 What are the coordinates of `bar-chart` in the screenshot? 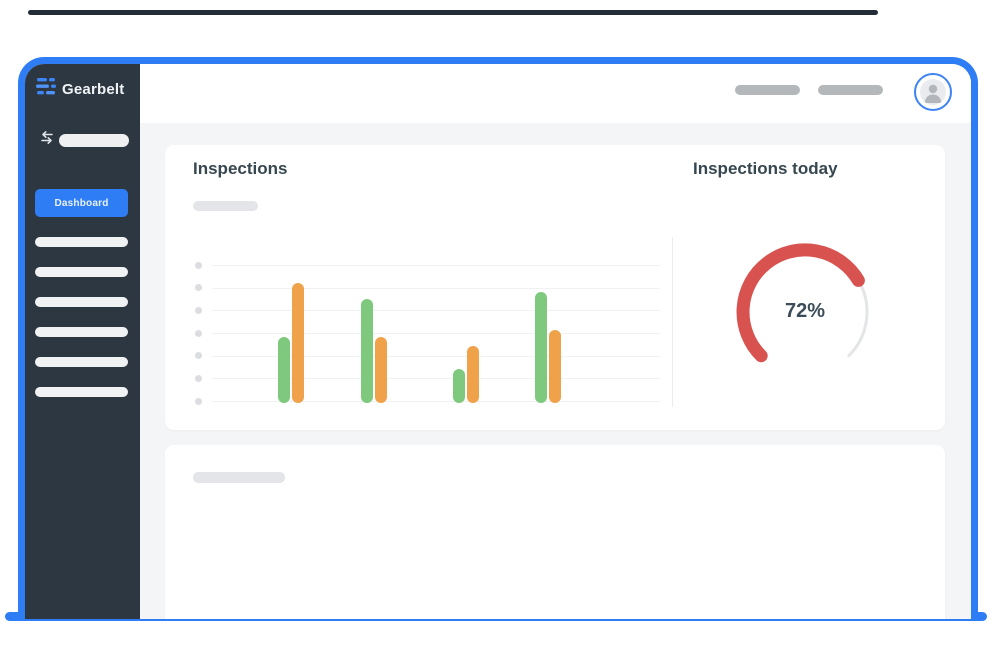 It's located at (436, 334).